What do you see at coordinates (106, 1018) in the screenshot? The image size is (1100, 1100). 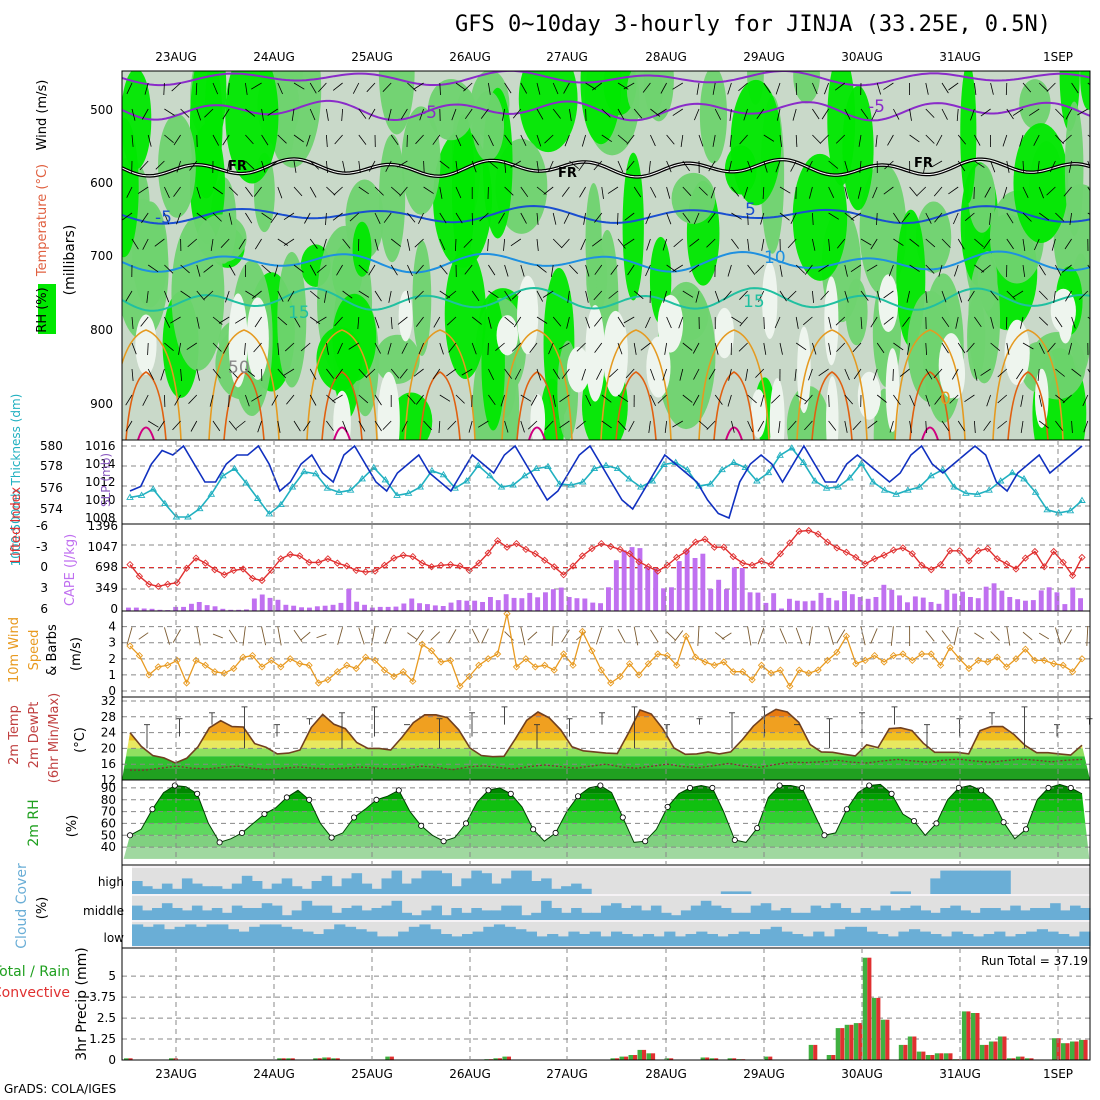 I see `precip-tick: 2.5` at bounding box center [106, 1018].